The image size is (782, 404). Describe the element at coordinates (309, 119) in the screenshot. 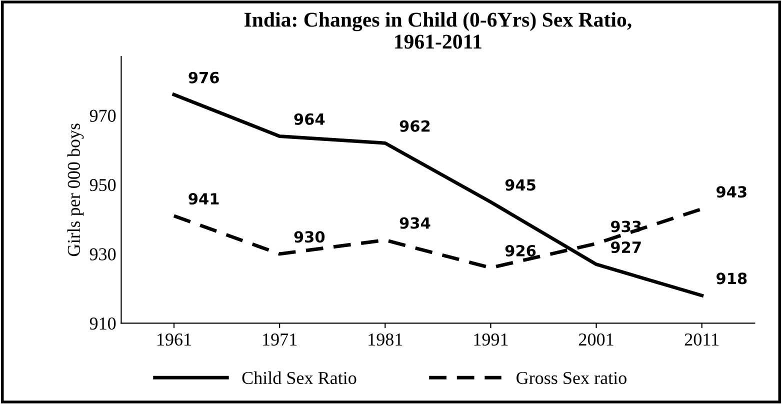

I see `data-label: 964` at that location.